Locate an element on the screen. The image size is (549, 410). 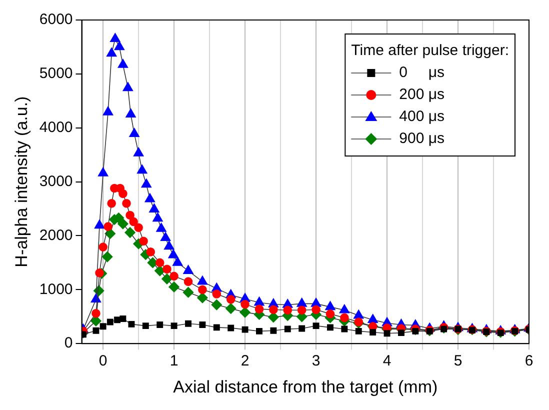
y-tick-label: 4000 is located at coordinates (56, 127).